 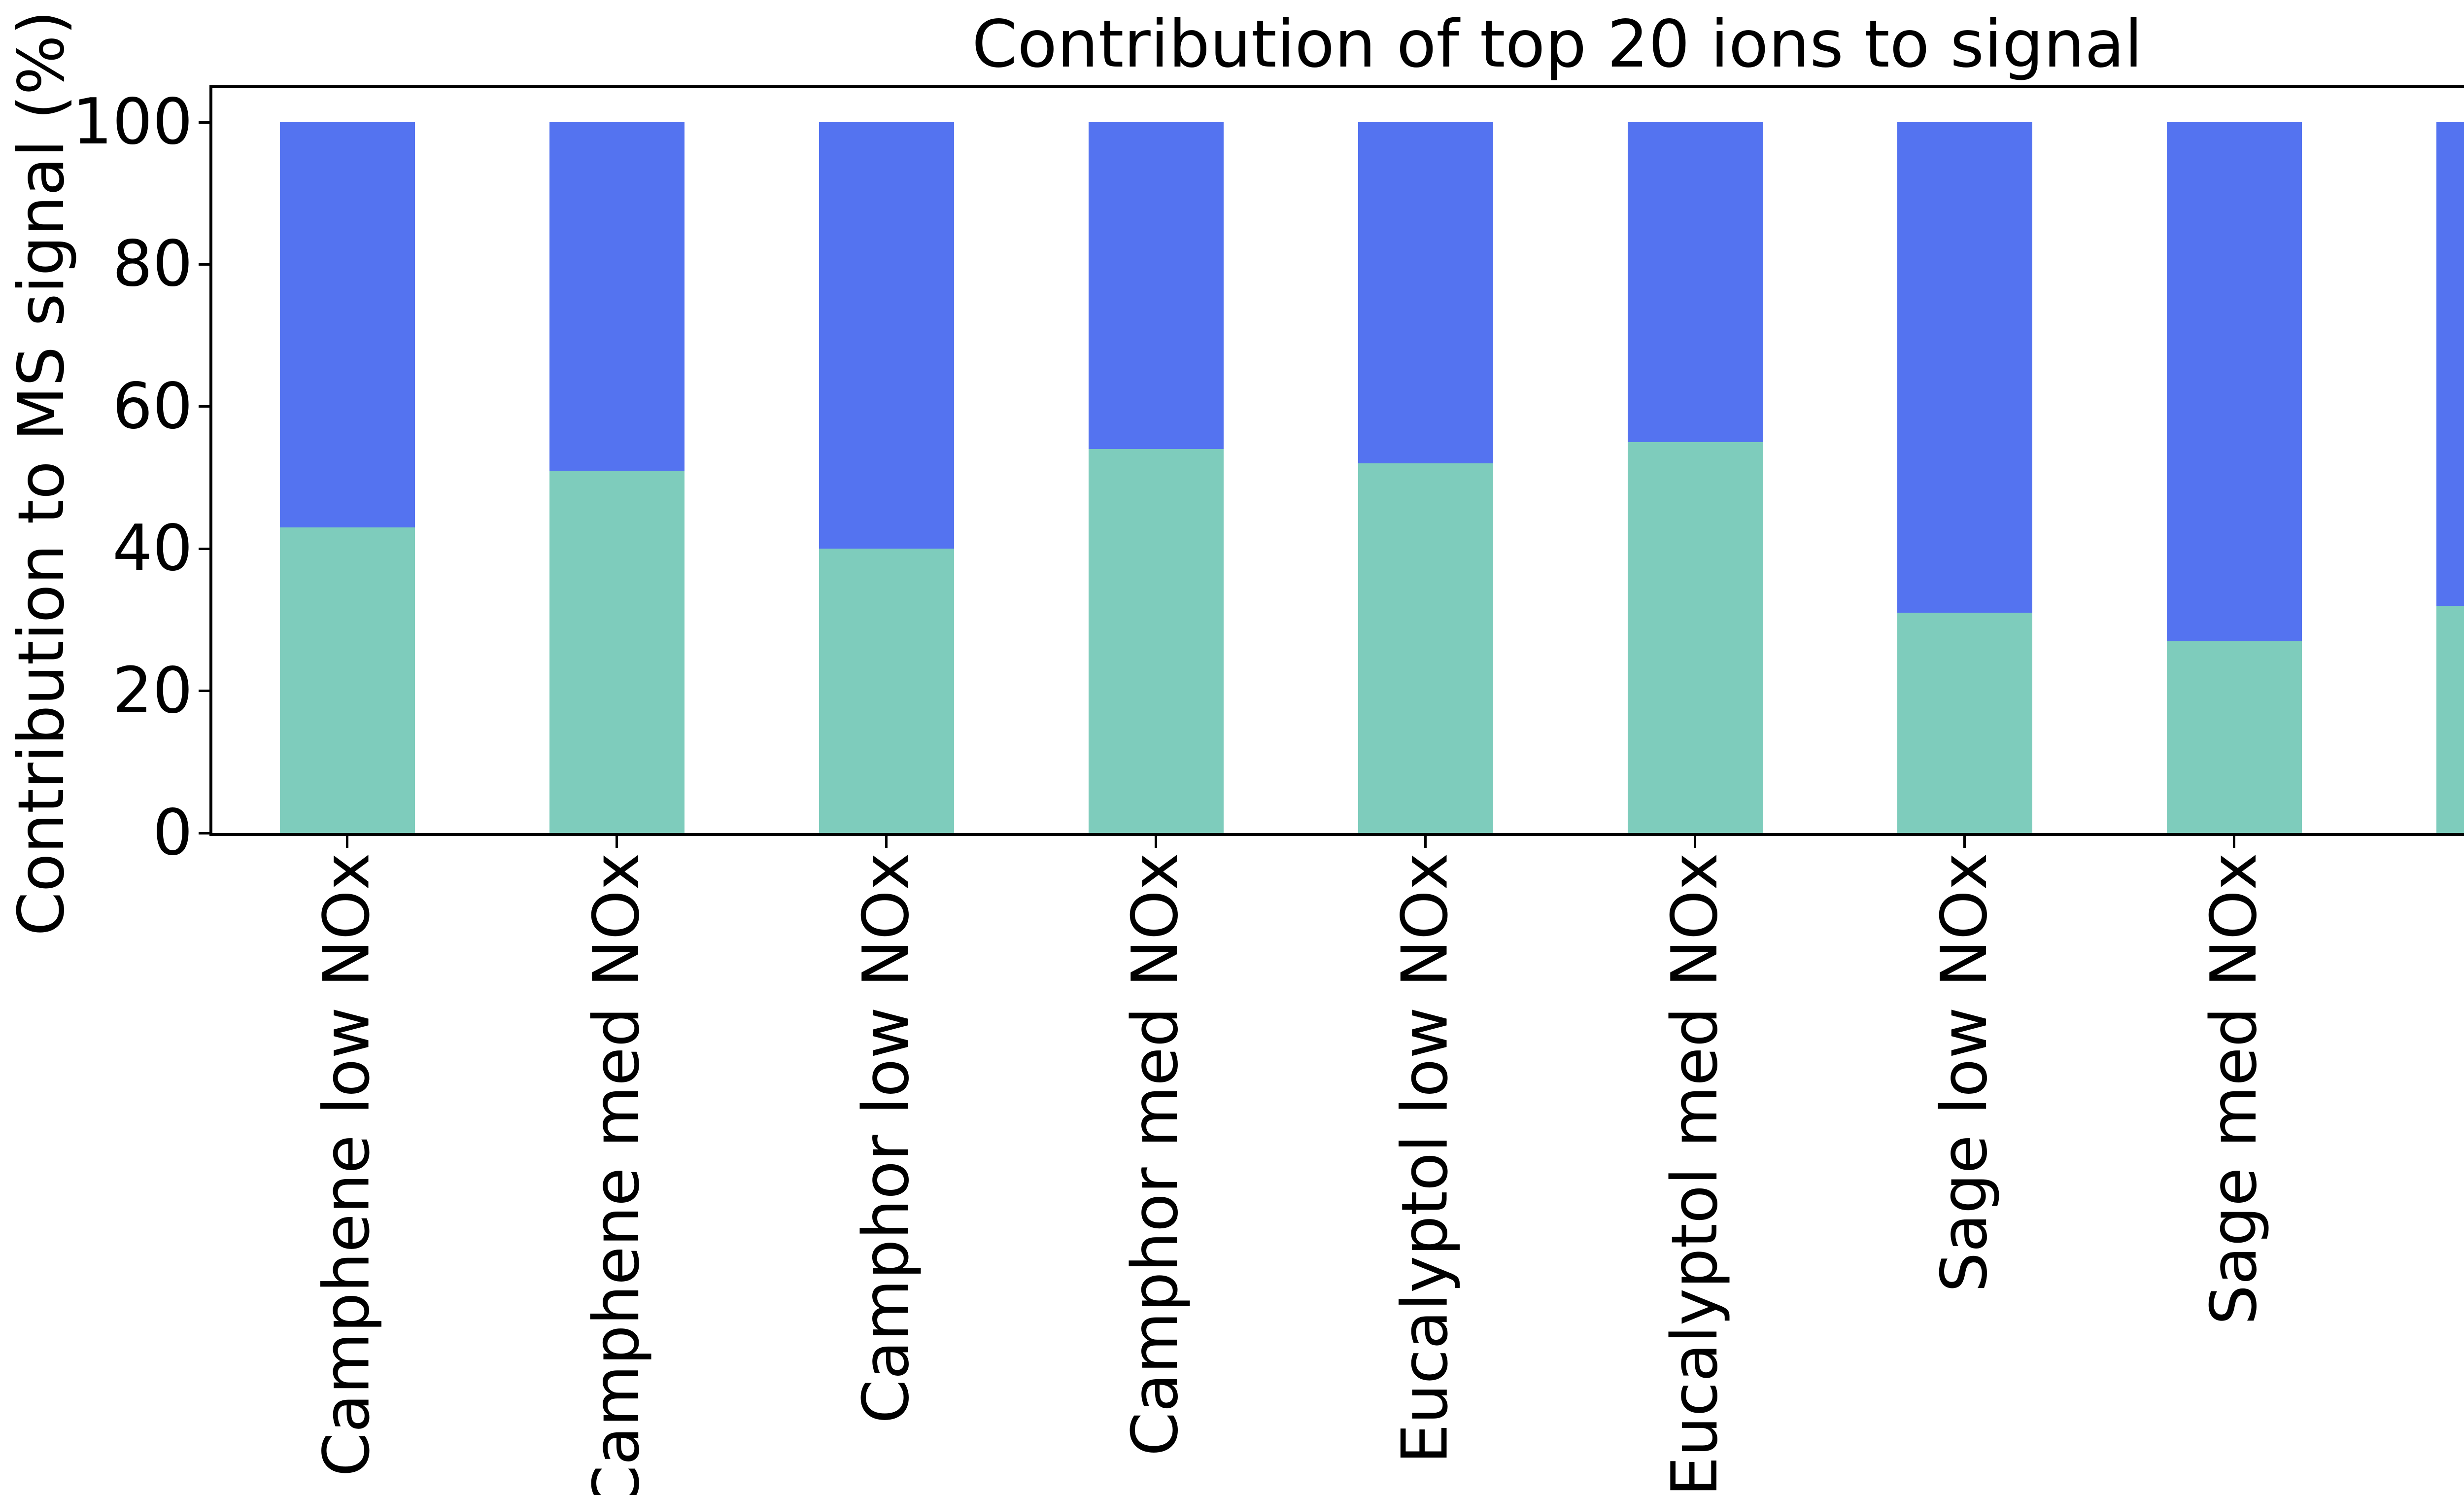 What do you see at coordinates (152, 549) in the screenshot?
I see `y-tick-label: 40` at bounding box center [152, 549].